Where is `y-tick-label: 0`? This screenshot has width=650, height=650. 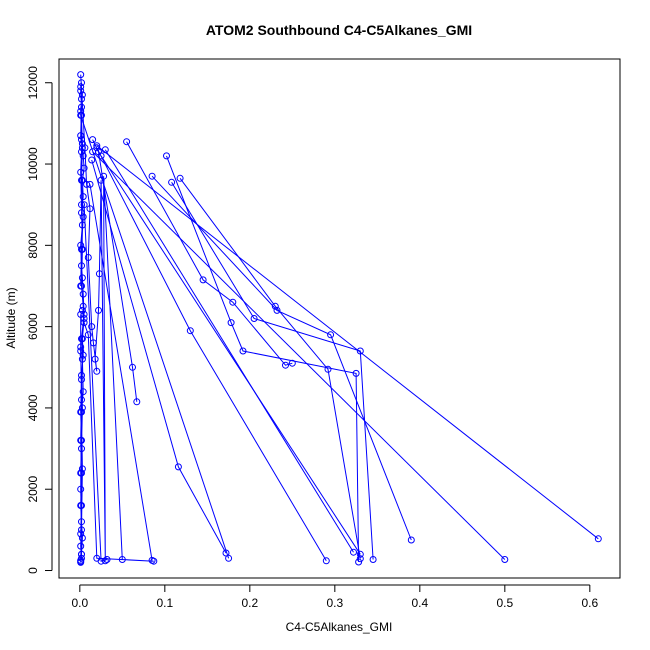
y-tick-label: 0 is located at coordinates (33, 570).